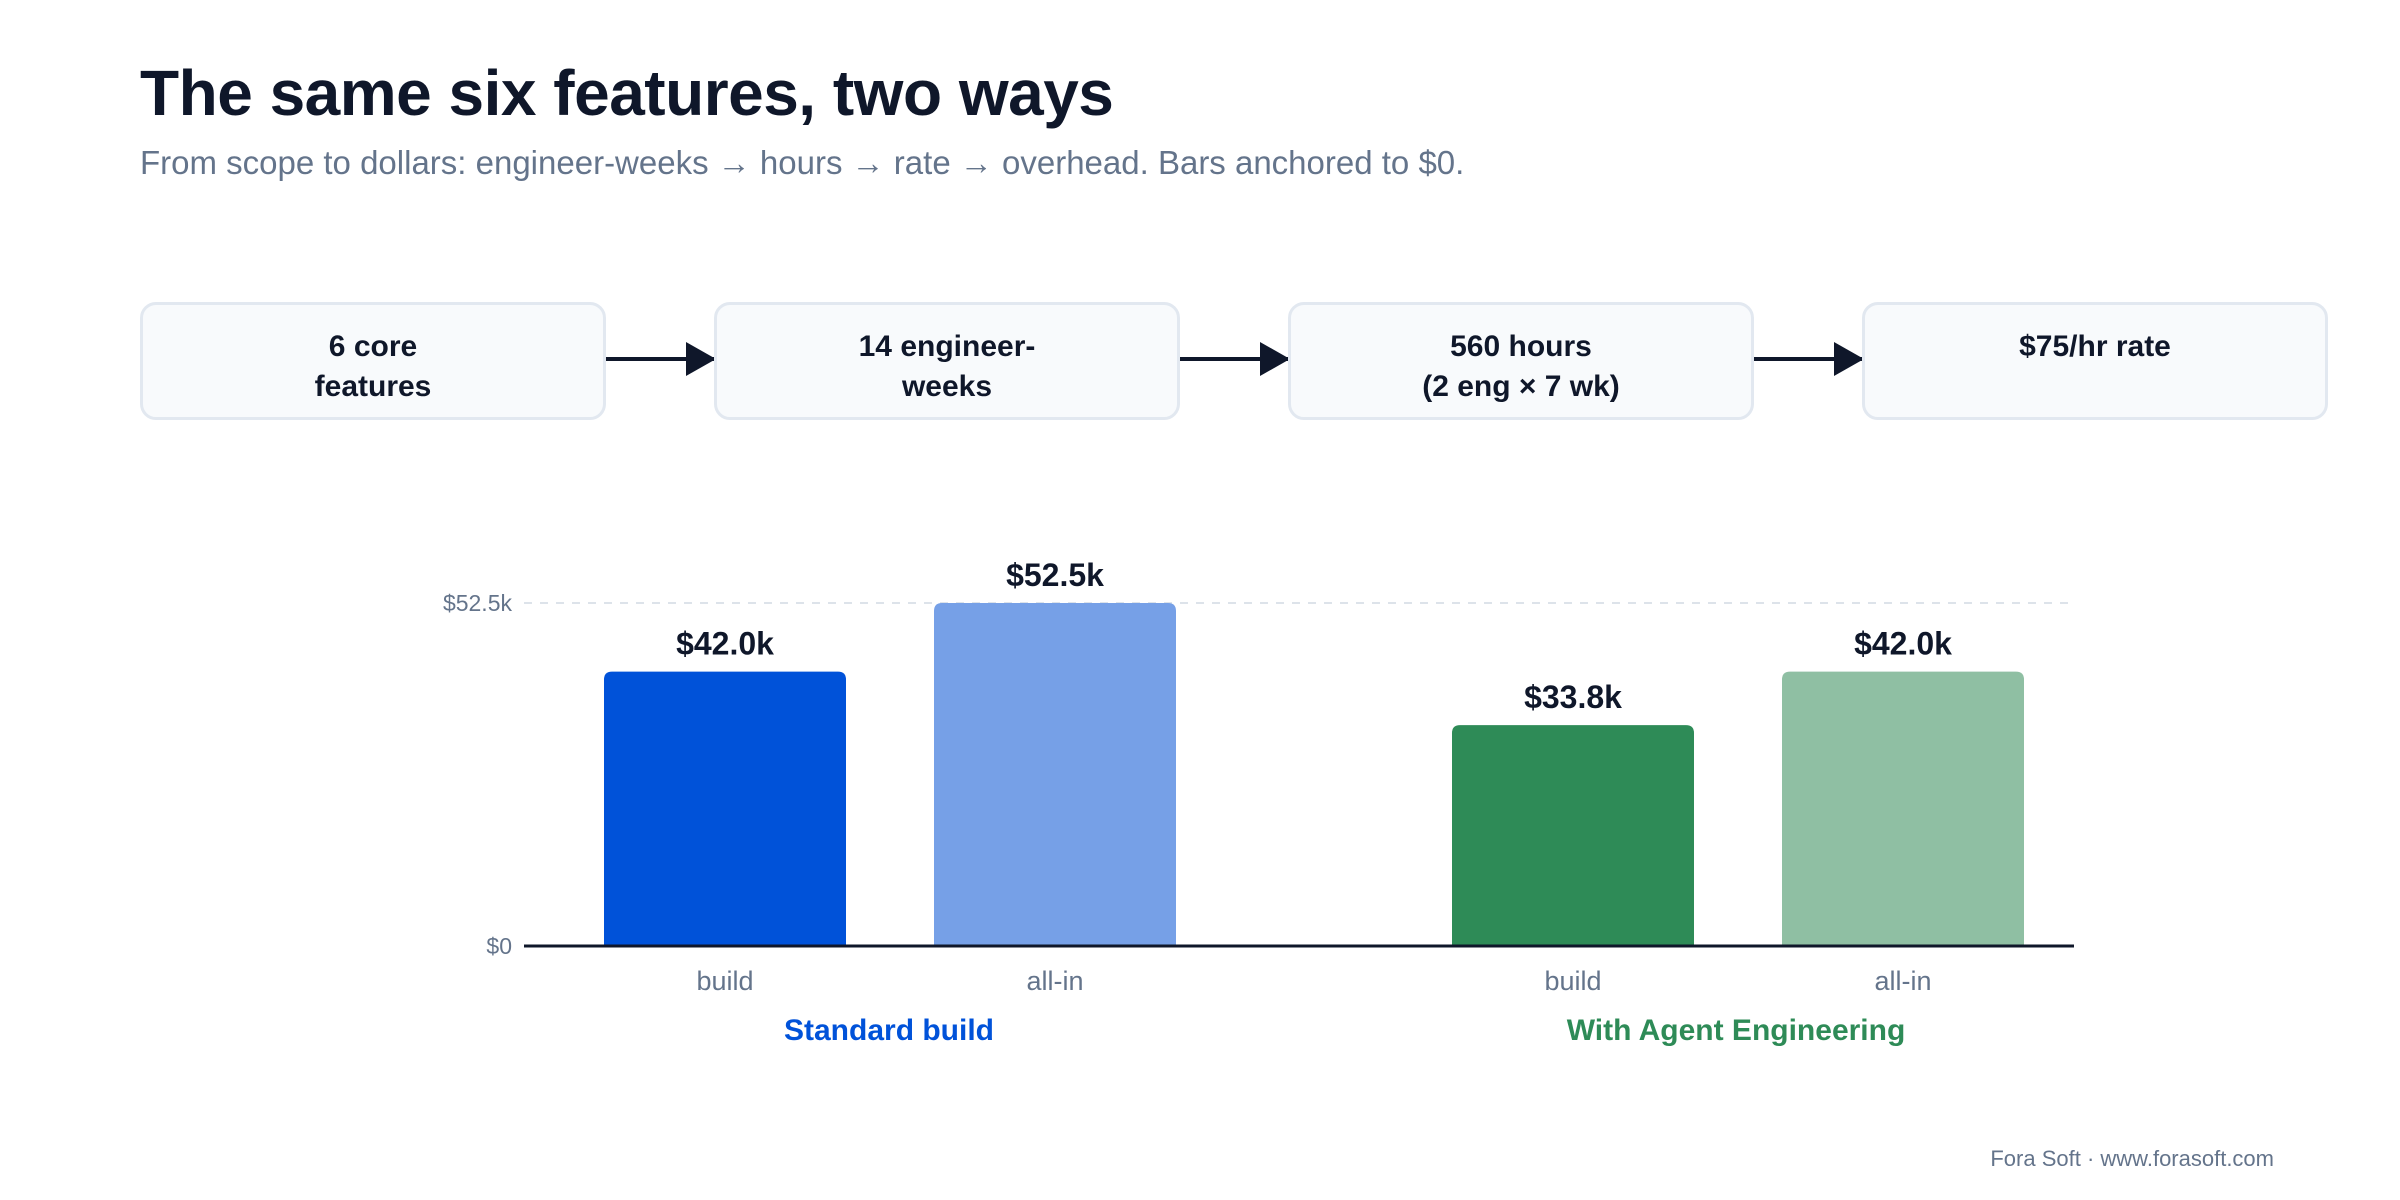  I want to click on y-tick-label: $0, so click(499, 946).